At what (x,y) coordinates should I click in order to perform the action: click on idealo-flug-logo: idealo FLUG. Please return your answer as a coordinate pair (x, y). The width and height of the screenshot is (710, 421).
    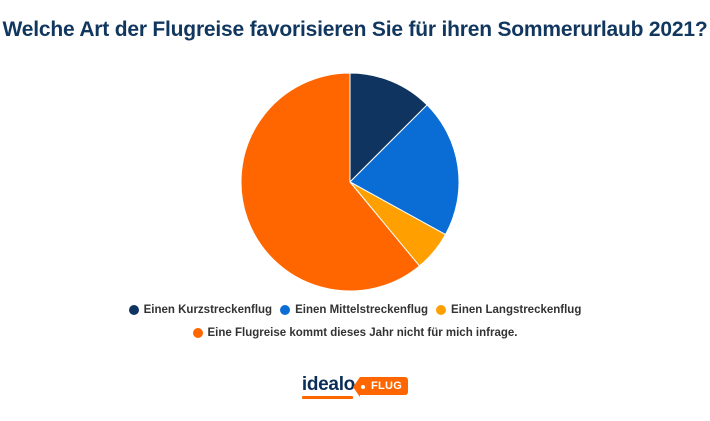
    Looking at the image, I should click on (355, 386).